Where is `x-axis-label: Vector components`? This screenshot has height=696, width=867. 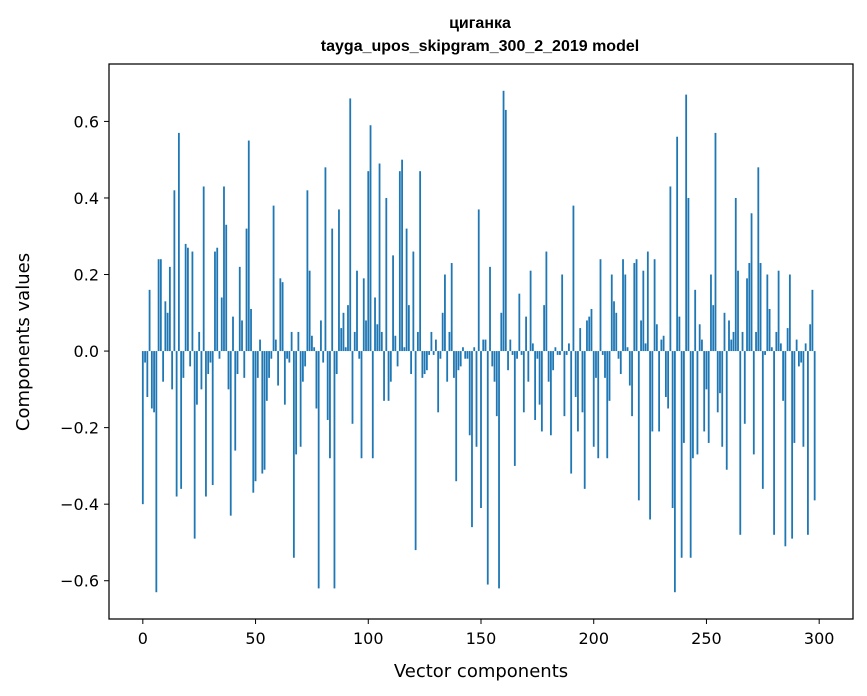 x-axis-label: Vector components is located at coordinates (481, 671).